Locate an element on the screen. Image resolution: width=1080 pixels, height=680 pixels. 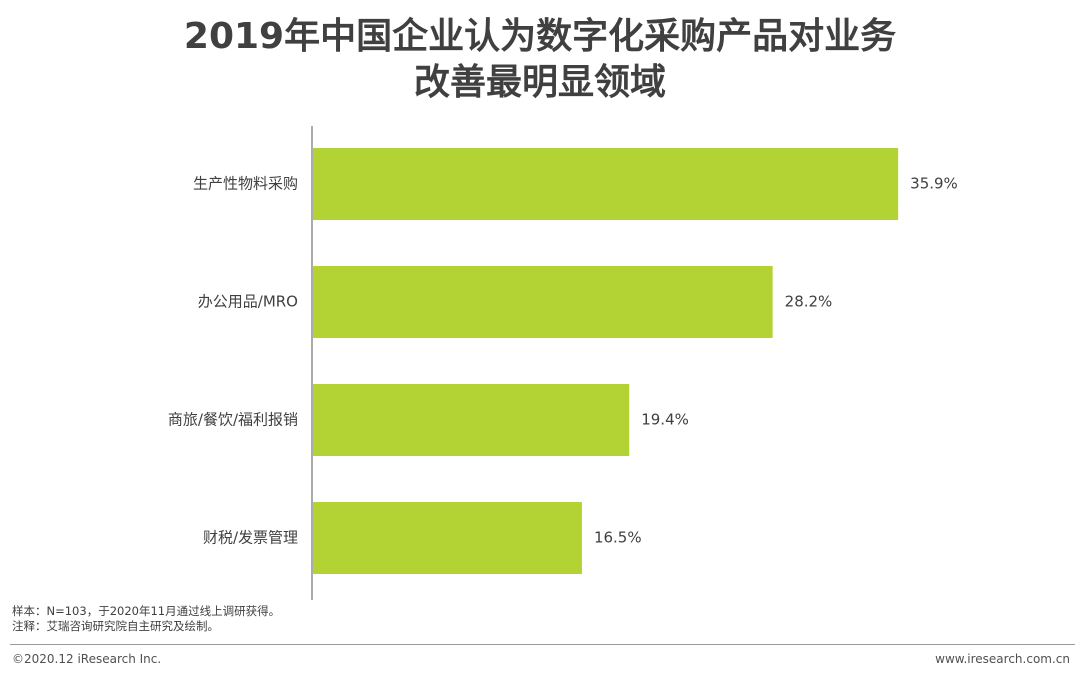
footer-divider is located at coordinates (542, 644).